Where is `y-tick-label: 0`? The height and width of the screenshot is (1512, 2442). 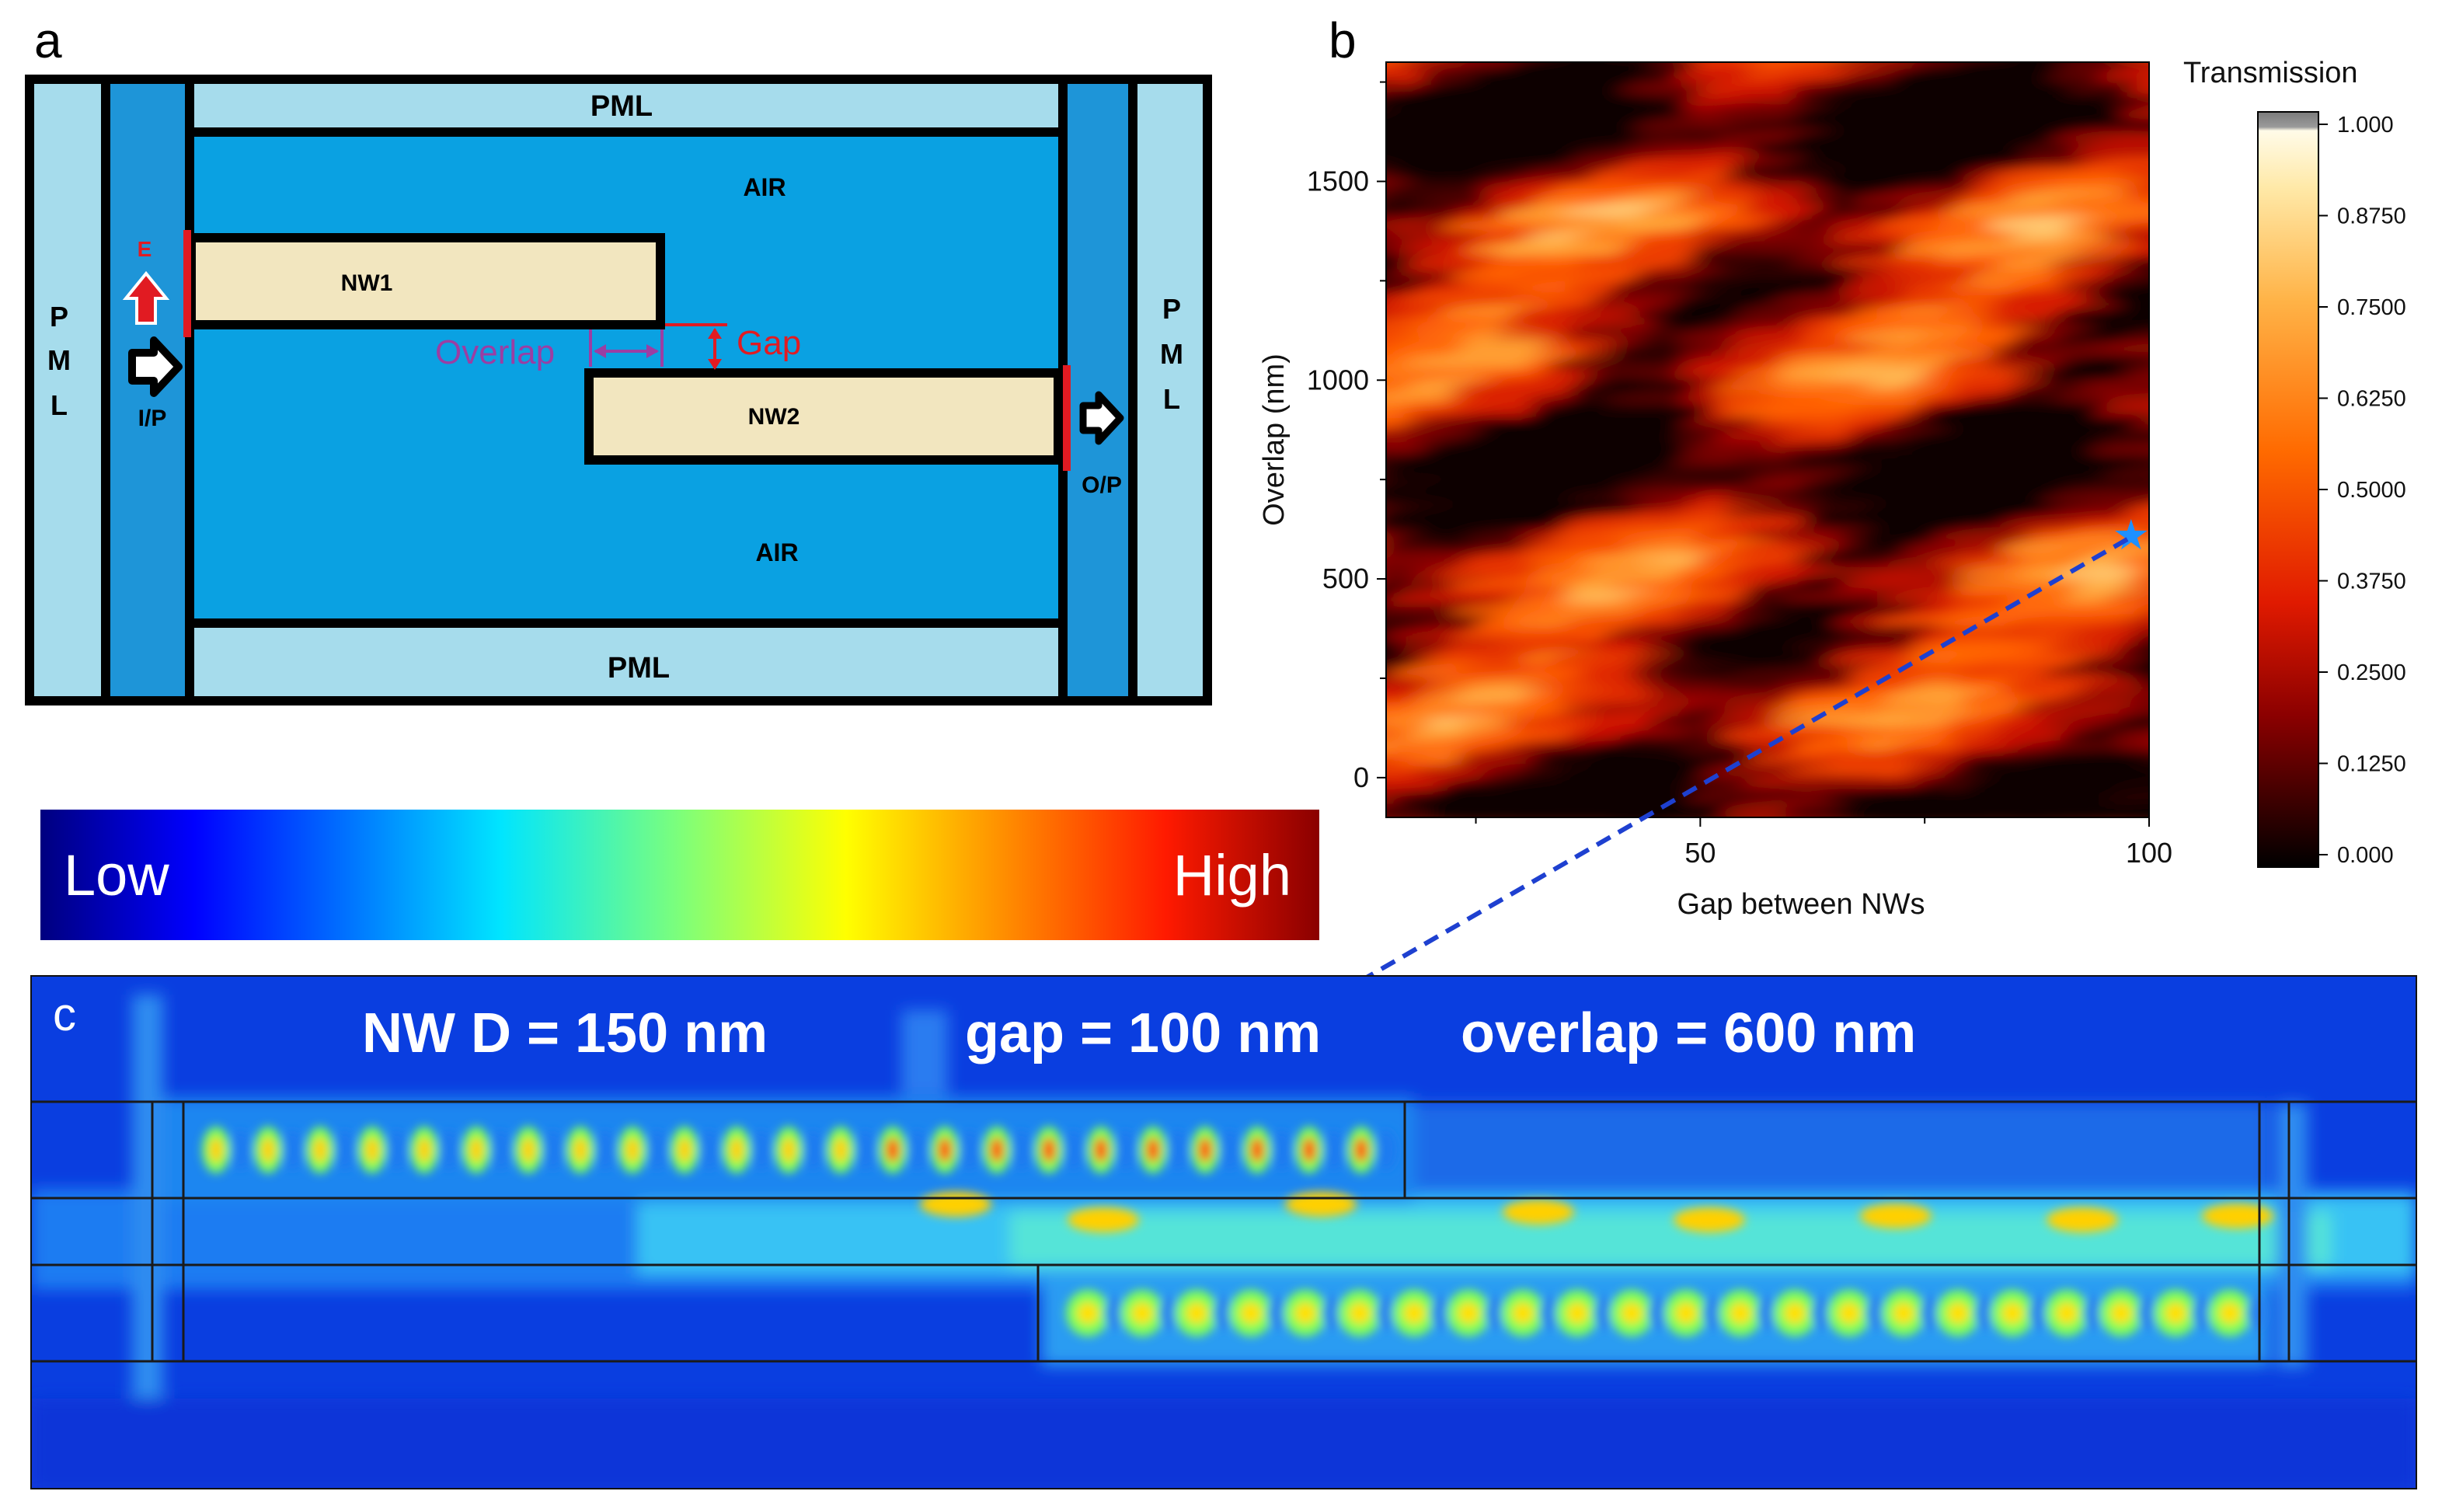
y-tick-label: 0 is located at coordinates (1361, 777).